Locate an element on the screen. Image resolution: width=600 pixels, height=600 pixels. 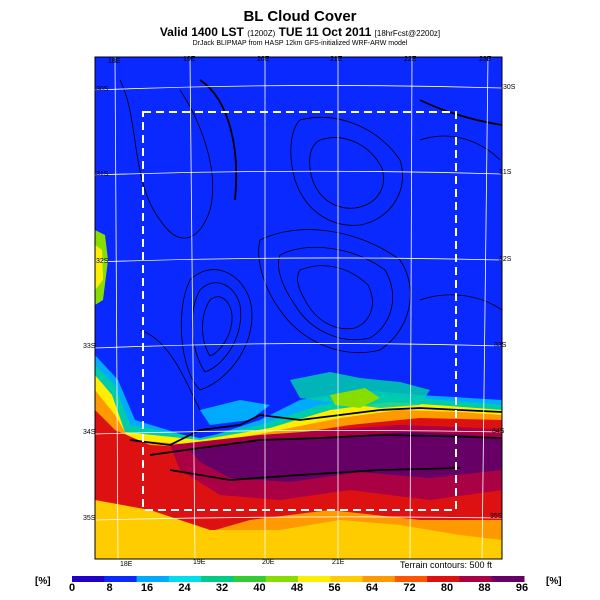
top-lon-label: 23E is located at coordinates (485, 59).